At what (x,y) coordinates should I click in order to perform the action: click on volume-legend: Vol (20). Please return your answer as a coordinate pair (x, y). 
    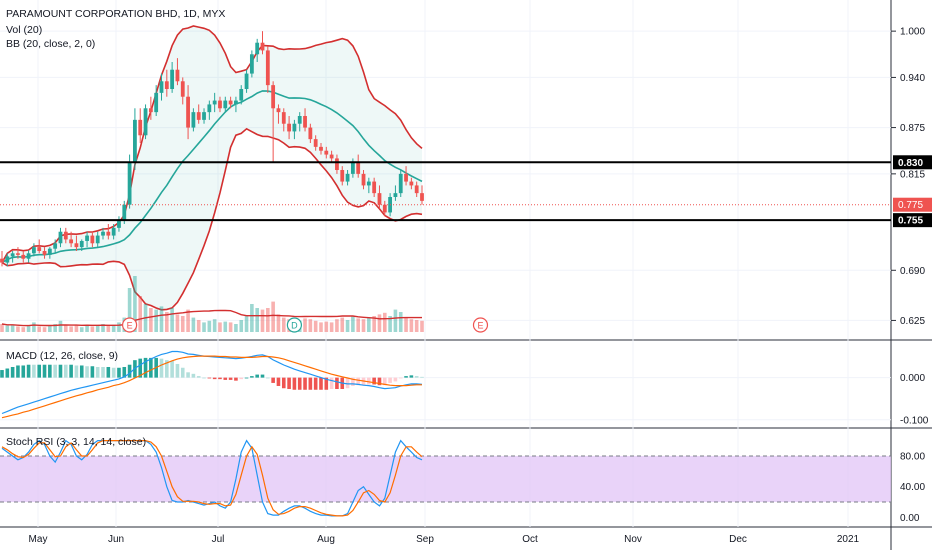
    Looking at the image, I should click on (24, 30).